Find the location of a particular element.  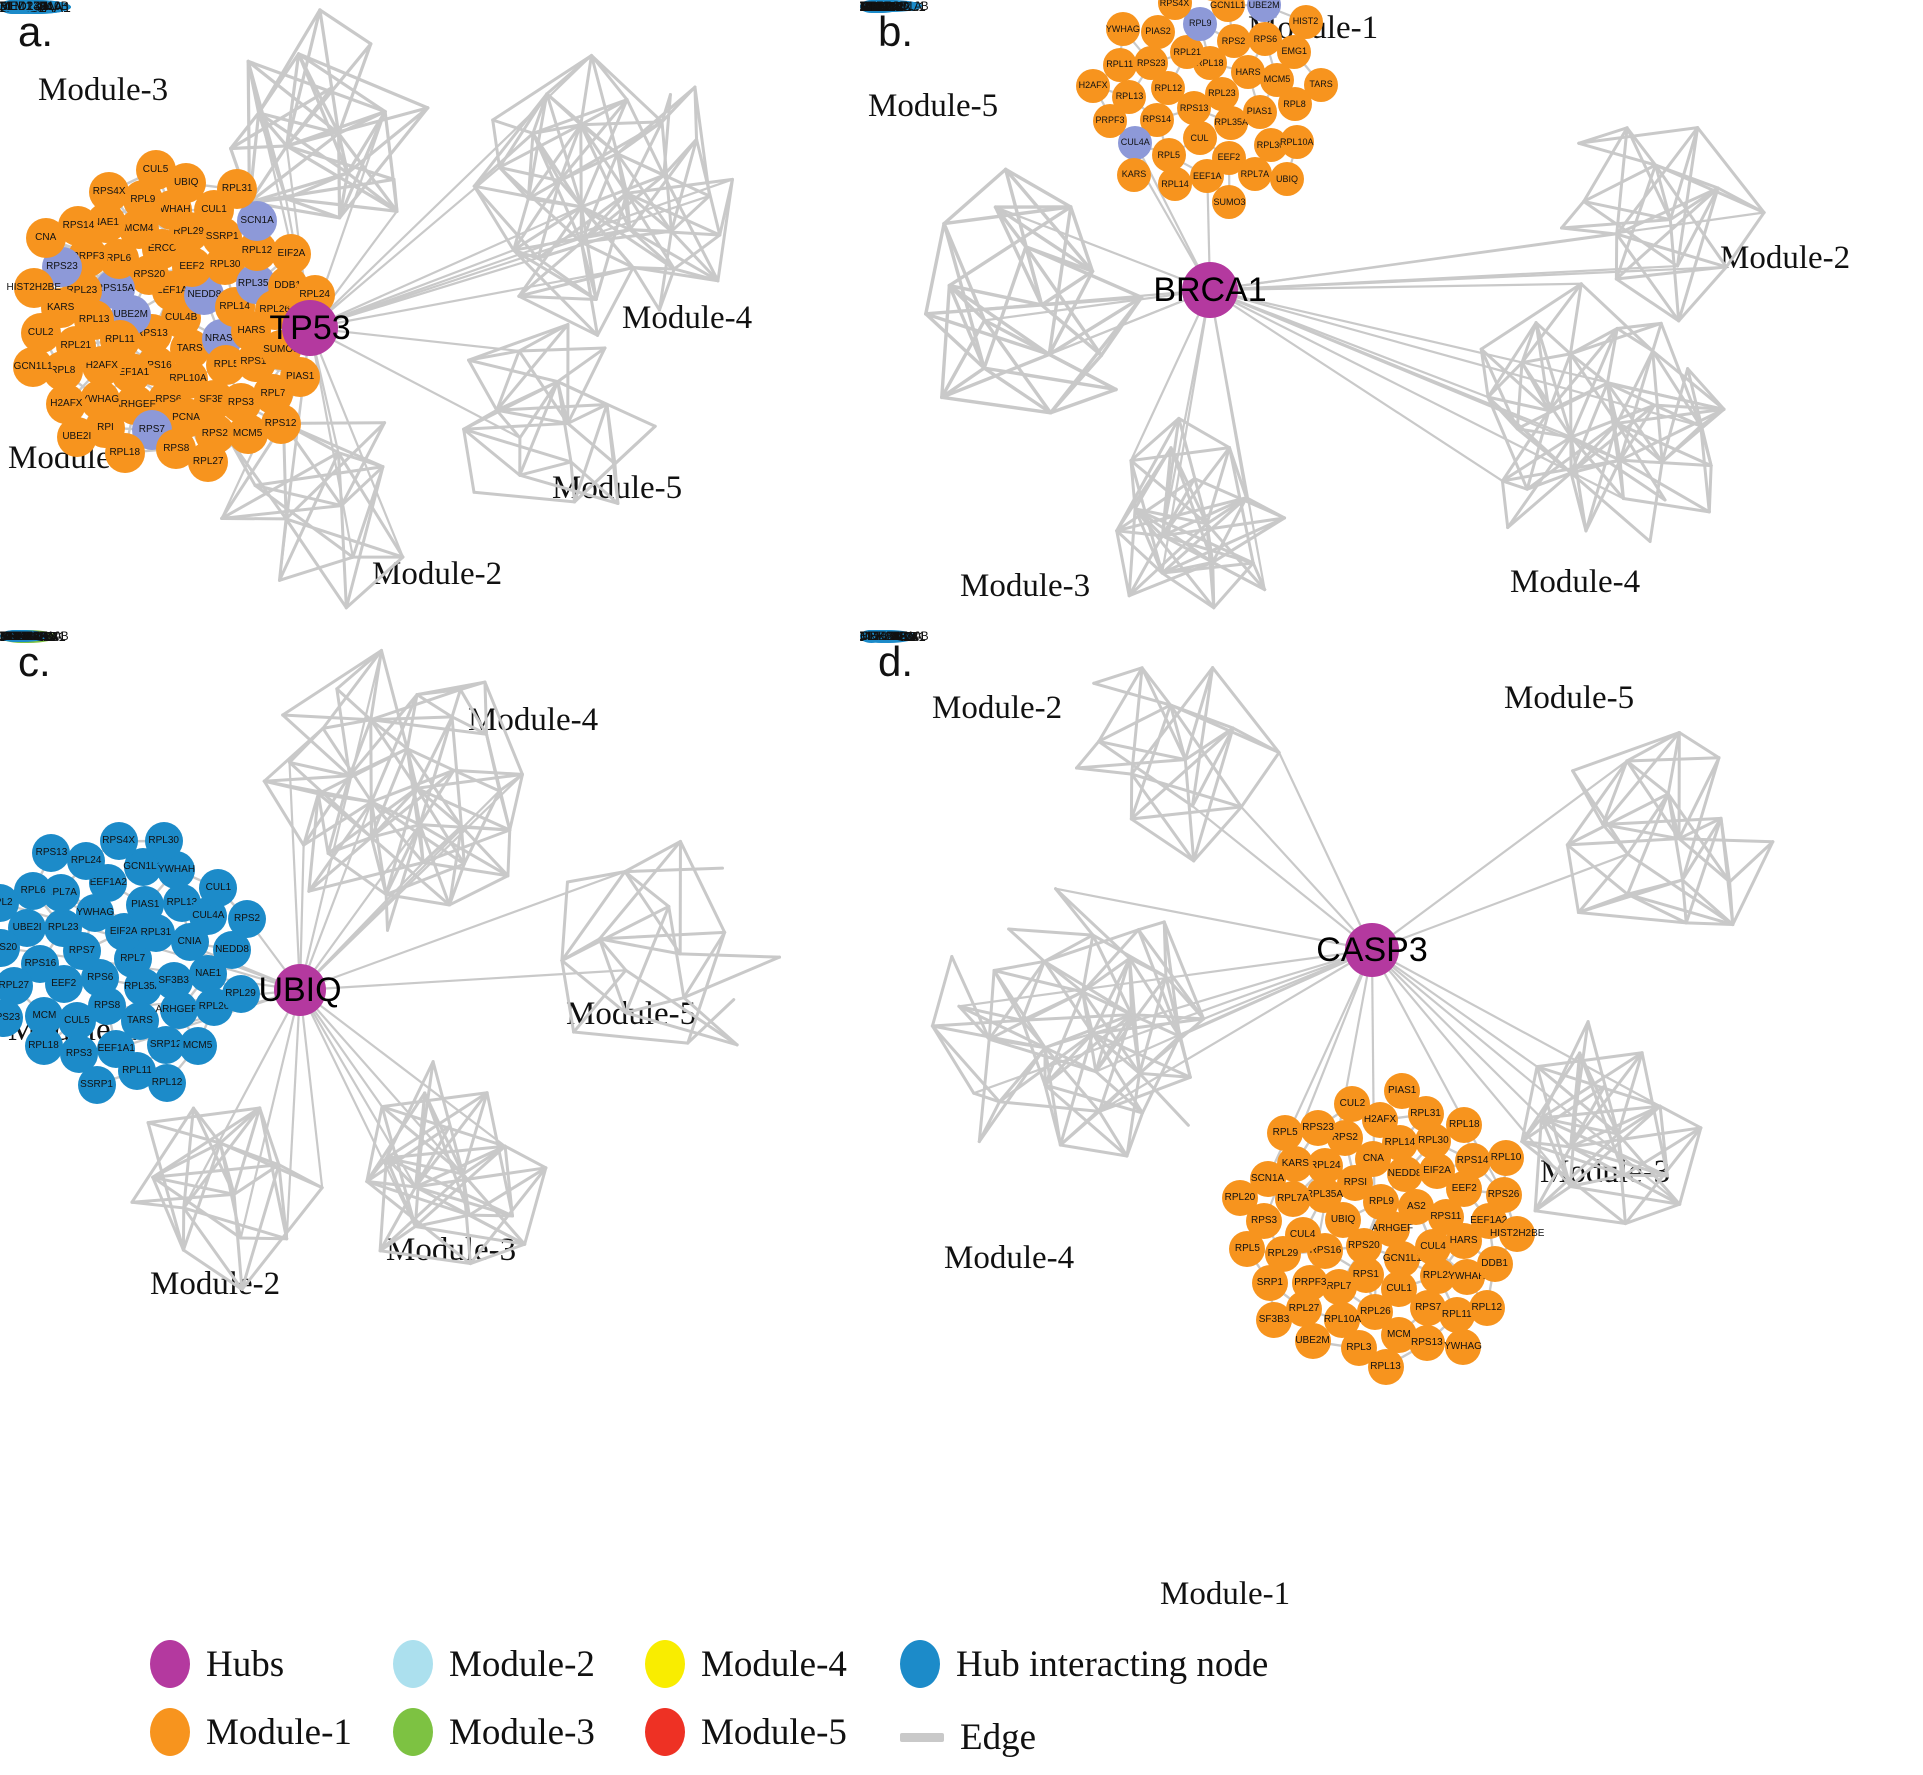

network-node: PIAS1 is located at coordinates (1259, 111).